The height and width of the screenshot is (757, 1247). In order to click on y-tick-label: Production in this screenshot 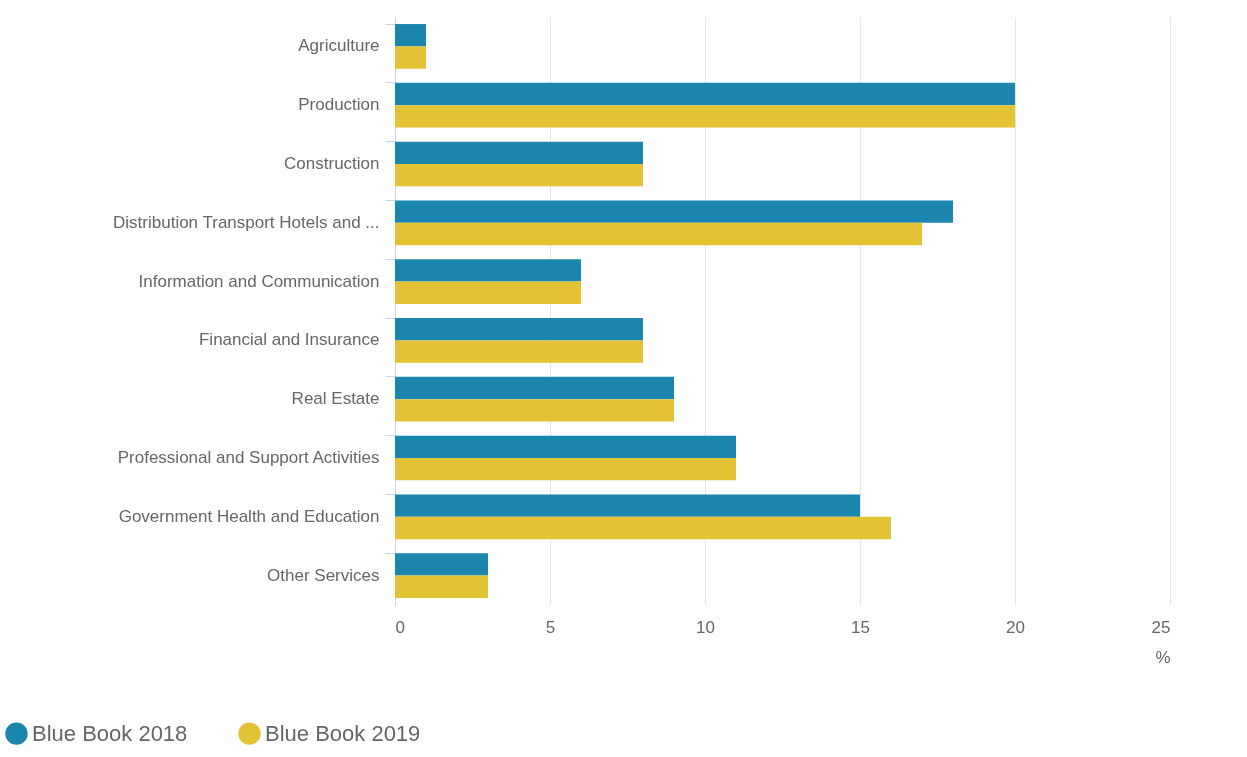, I will do `click(339, 105)`.